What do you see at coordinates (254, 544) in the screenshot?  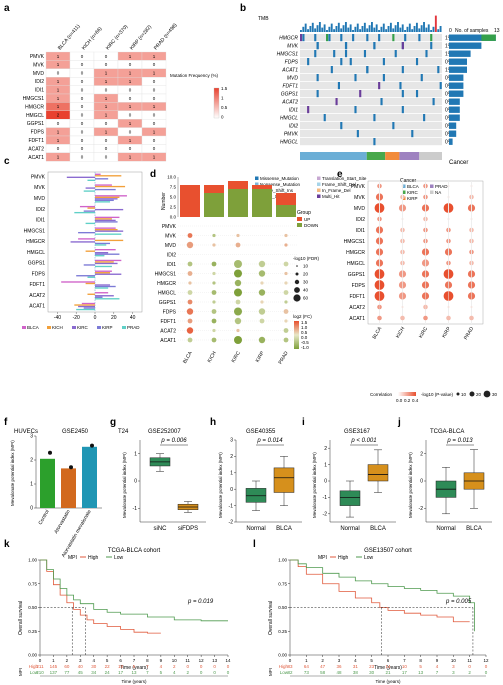 I see `panel-letter-l: l` at bounding box center [254, 544].